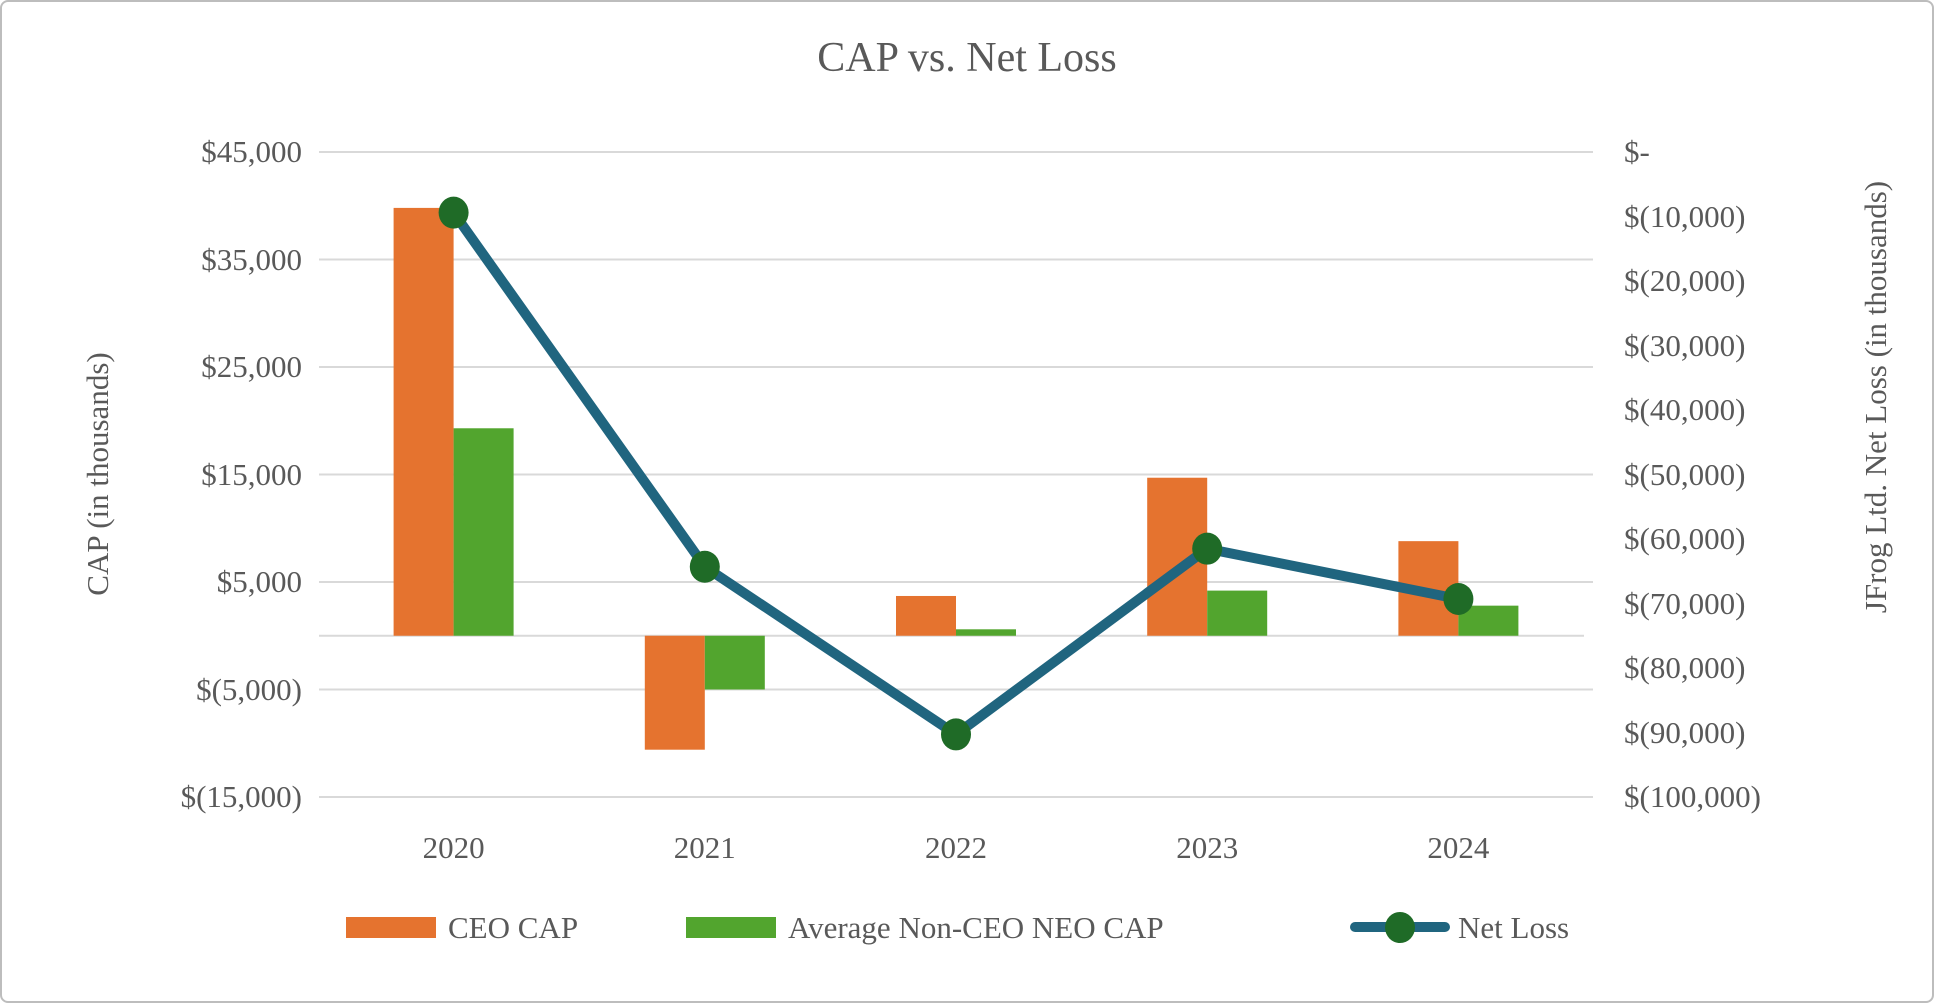 The image size is (1934, 1003). Describe the element at coordinates (259, 581) in the screenshot. I see `y-left-tick-label: $5,000` at that location.